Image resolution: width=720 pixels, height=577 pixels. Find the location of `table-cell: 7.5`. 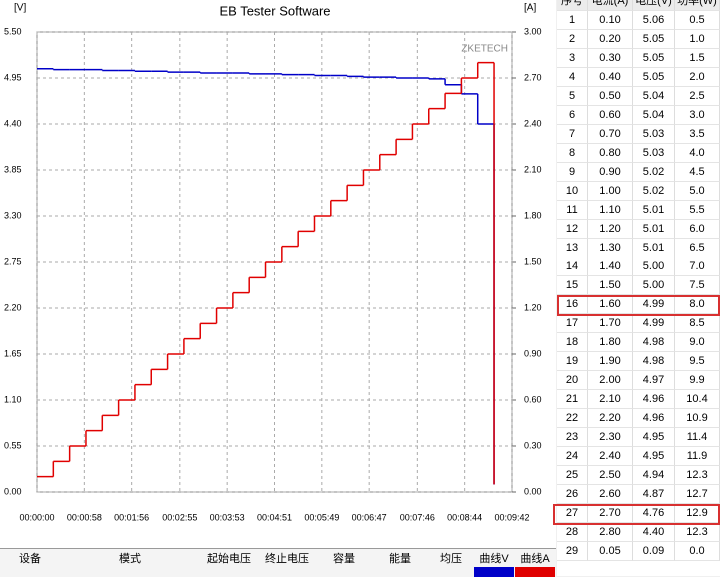

table-cell: 7.5 is located at coordinates (697, 286).